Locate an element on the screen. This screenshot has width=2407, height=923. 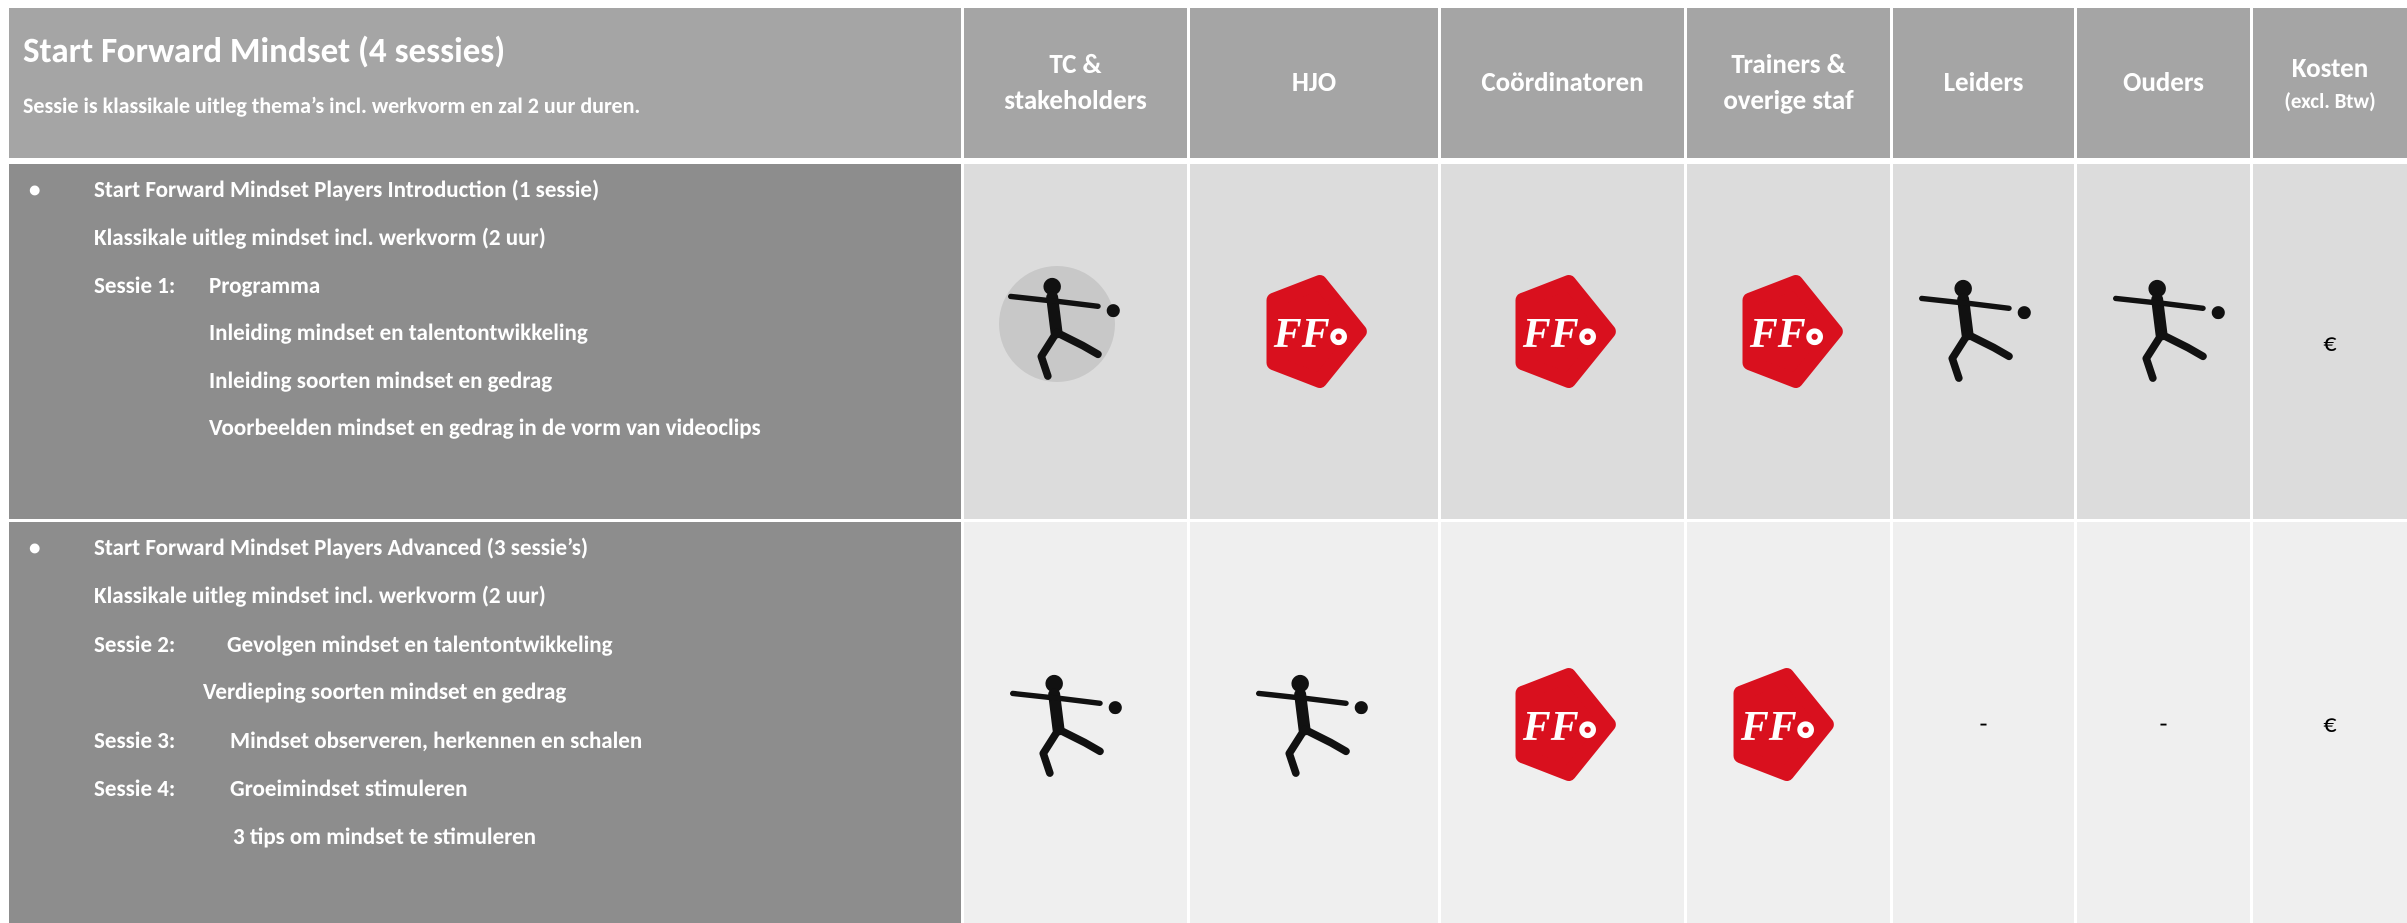
column-header: Ouders is located at coordinates (2163, 83).